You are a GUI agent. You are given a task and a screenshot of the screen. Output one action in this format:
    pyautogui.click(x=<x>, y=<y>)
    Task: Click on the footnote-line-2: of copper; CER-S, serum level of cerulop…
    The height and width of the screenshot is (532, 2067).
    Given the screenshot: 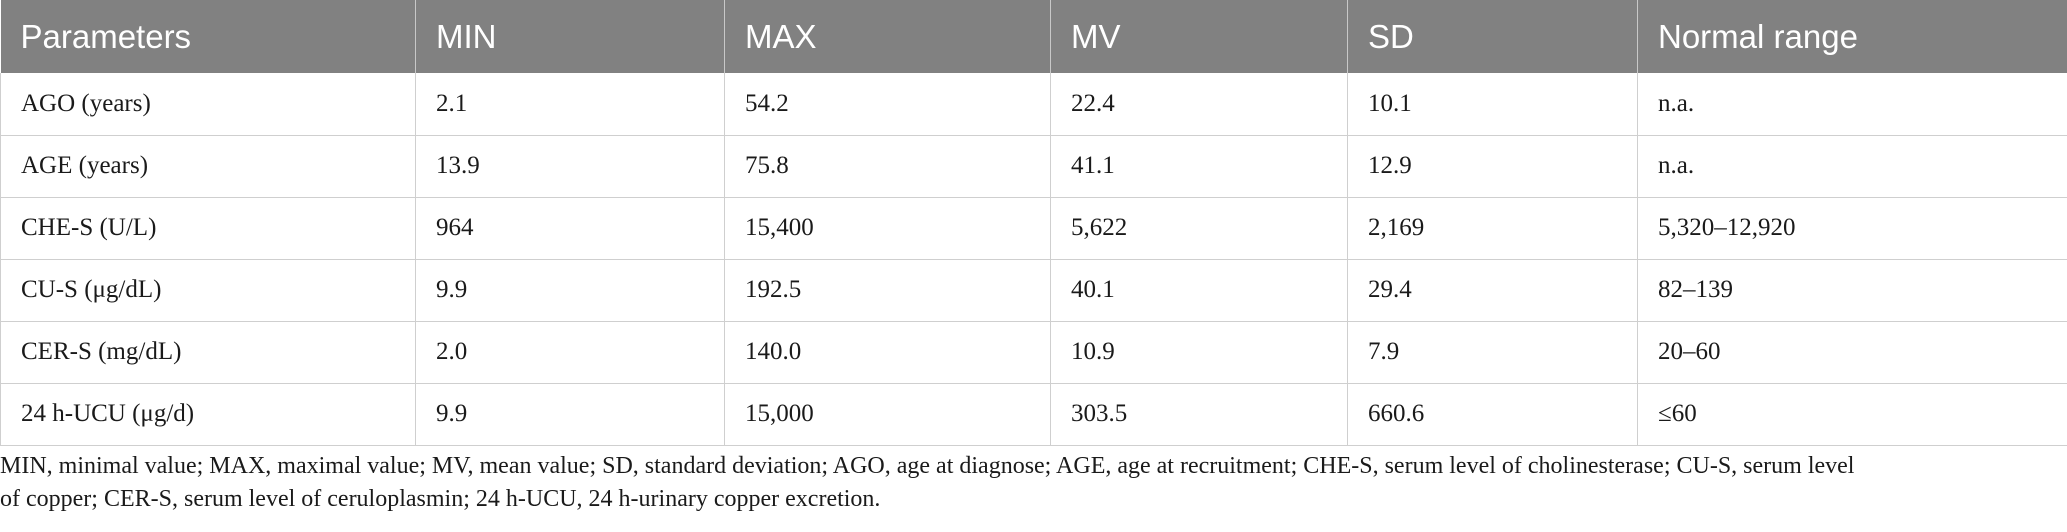 What is the action you would take?
    pyautogui.click(x=440, y=499)
    